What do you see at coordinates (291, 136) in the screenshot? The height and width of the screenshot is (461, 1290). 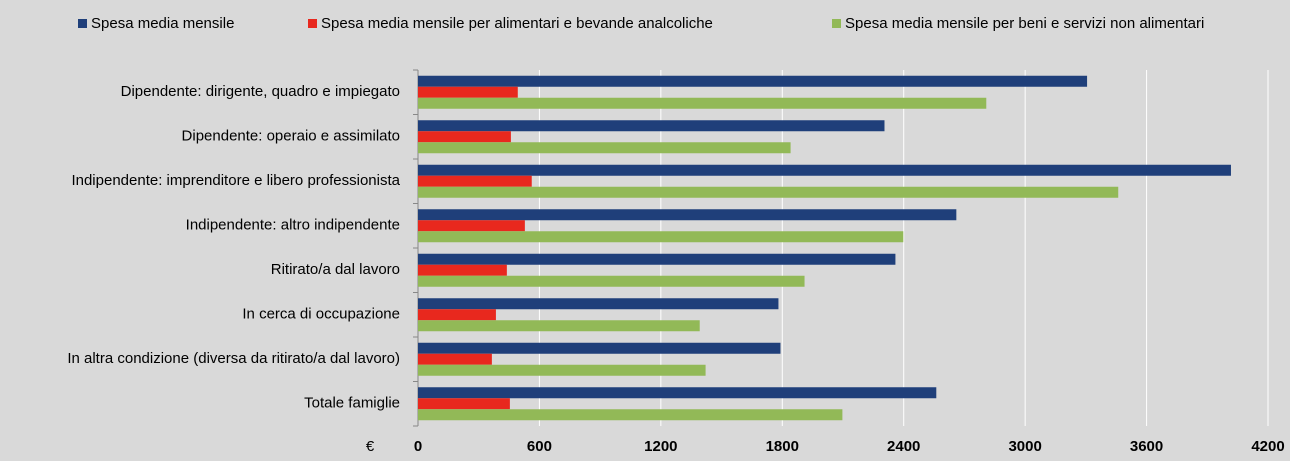 I see `y-tick-label: Dipendente: operaio e assimilato` at bounding box center [291, 136].